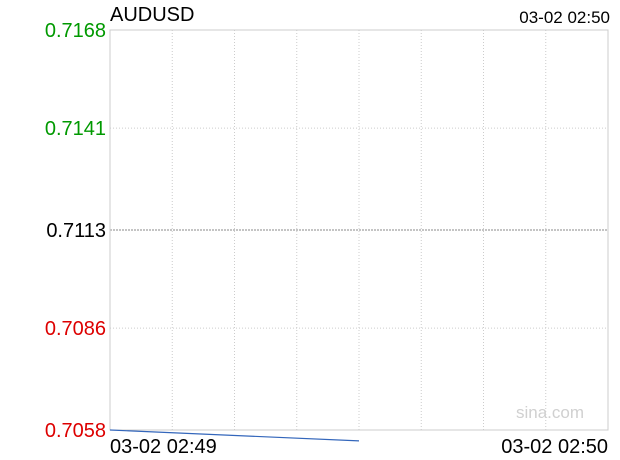 This screenshot has height=460, width=620. What do you see at coordinates (75, 129) in the screenshot?
I see `y-tick-label: 0.7141` at bounding box center [75, 129].